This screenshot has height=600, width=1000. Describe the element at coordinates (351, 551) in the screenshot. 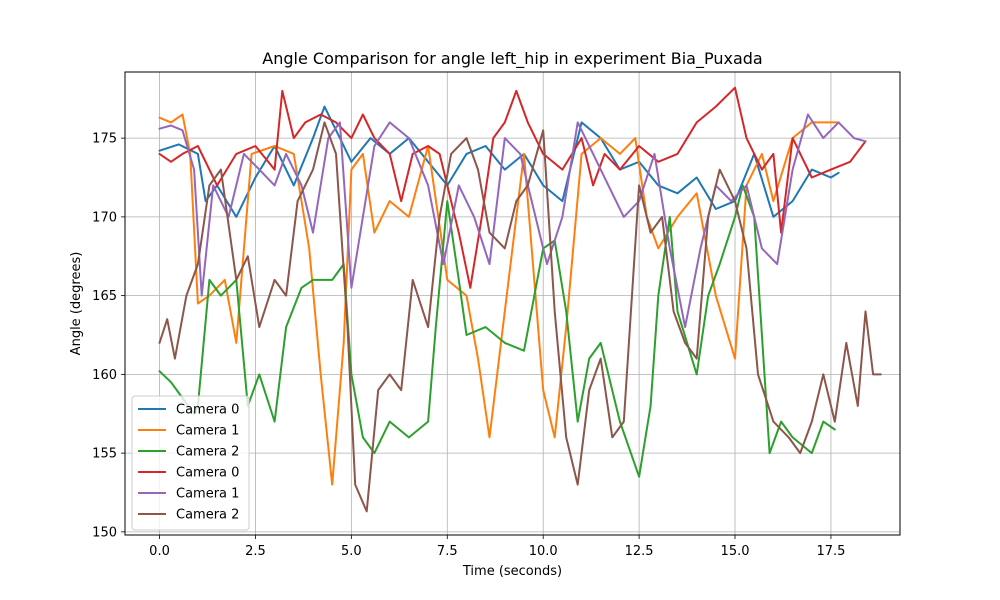

I see `x-tick-label: 5.0` at that location.